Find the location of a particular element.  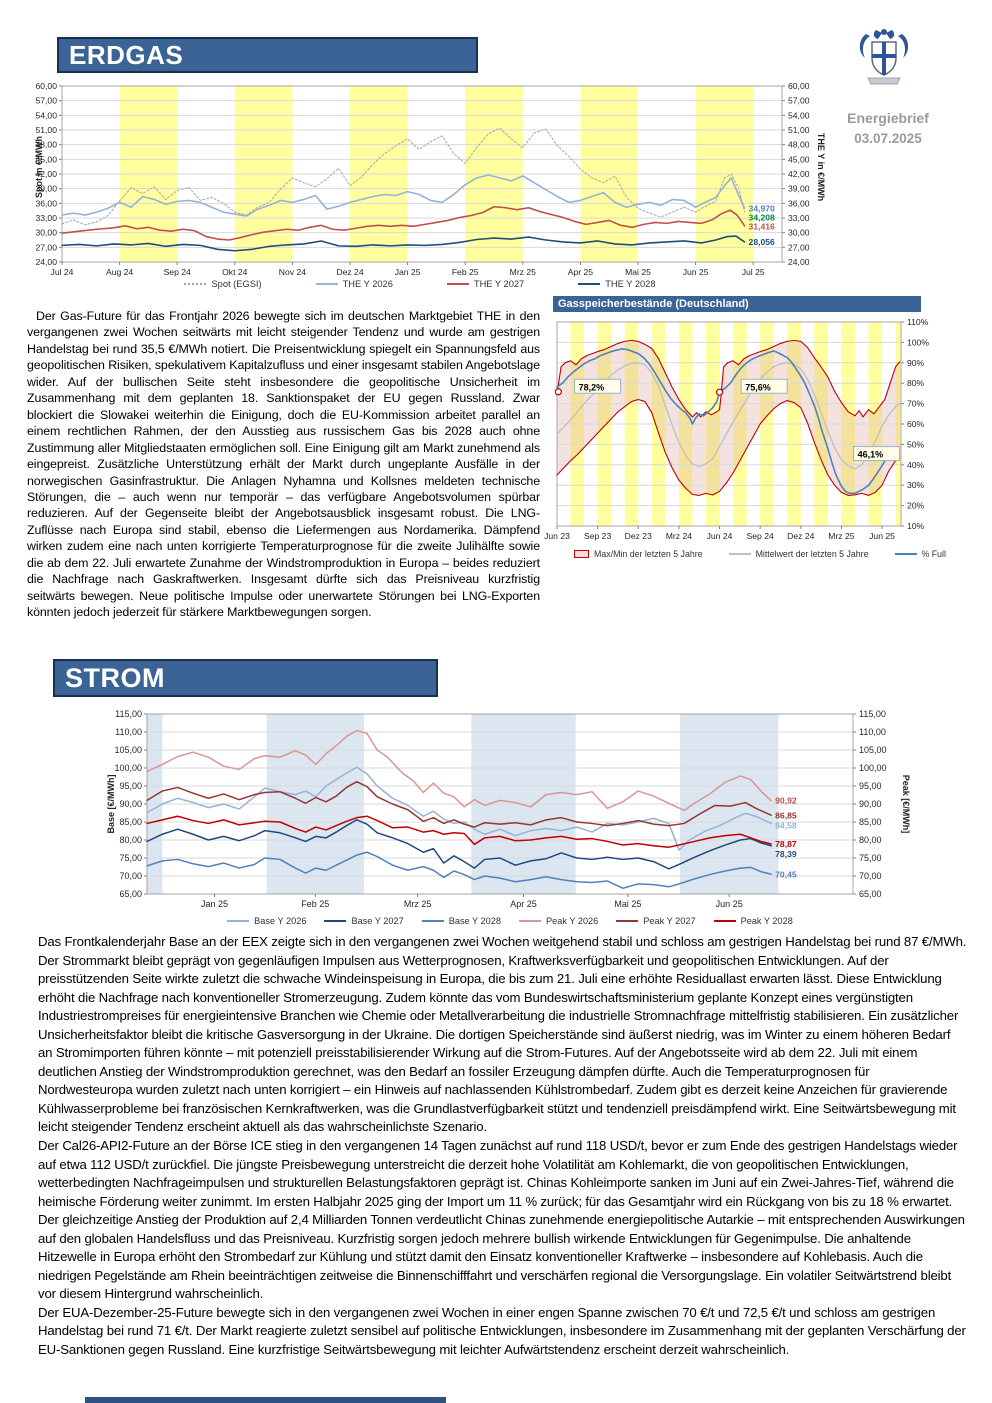

svg-text: 45,00 is located at coordinates (799, 159).